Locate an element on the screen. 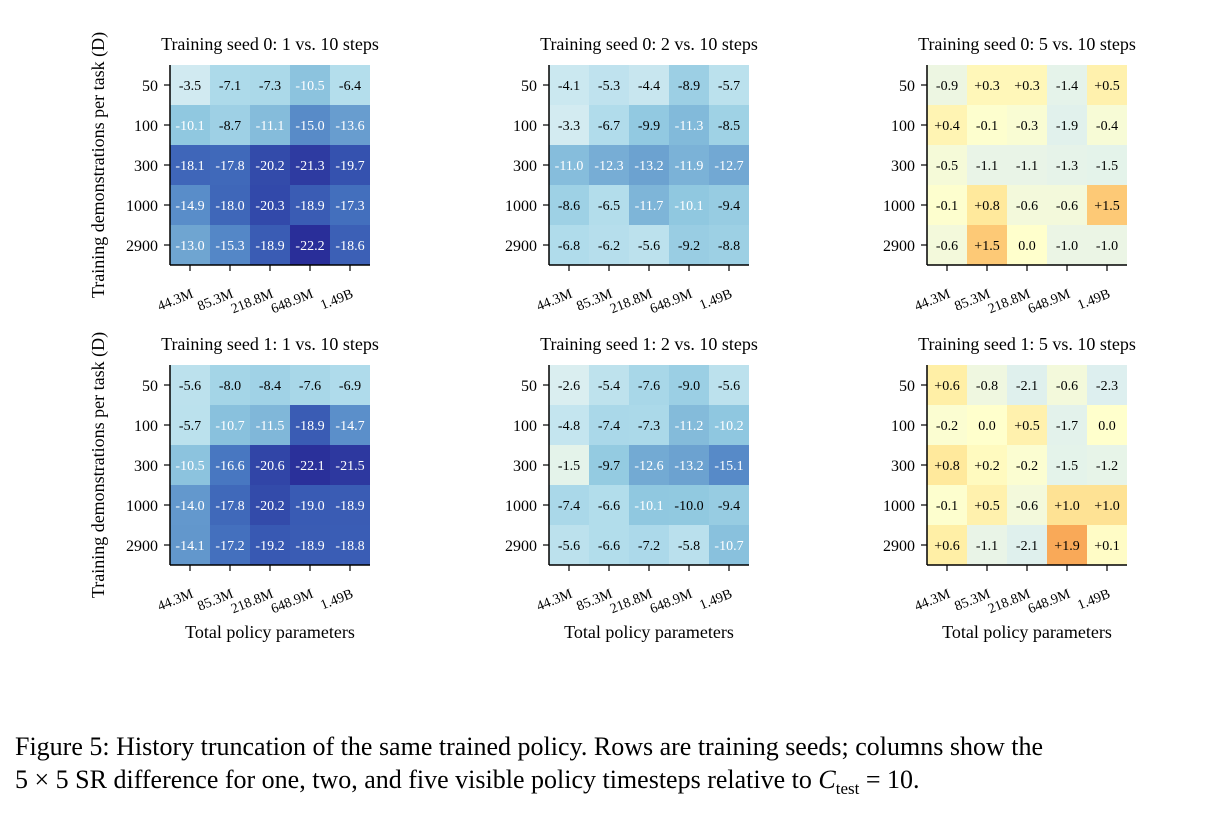 The image size is (1218, 817). y-tick-label: 50 is located at coordinates (529, 86).